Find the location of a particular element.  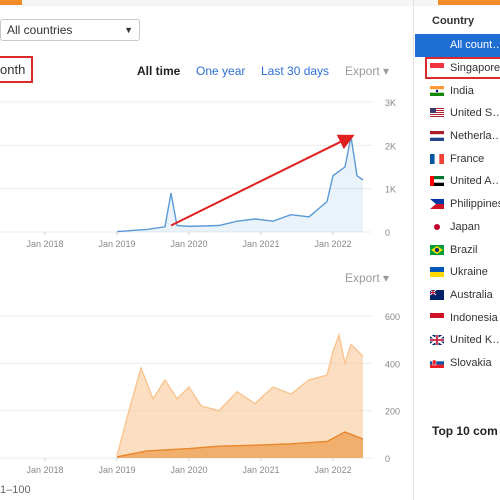

flag-id-icon is located at coordinates (437, 317).